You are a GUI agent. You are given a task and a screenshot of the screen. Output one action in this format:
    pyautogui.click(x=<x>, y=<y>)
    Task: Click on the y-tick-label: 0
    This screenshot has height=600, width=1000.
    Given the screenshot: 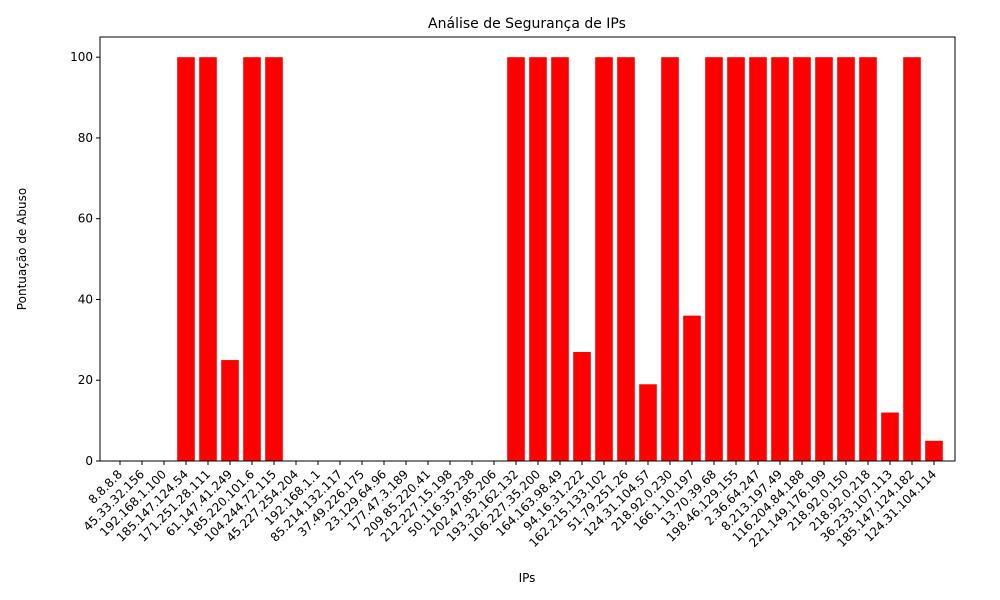 What is the action you would take?
    pyautogui.click(x=89, y=461)
    